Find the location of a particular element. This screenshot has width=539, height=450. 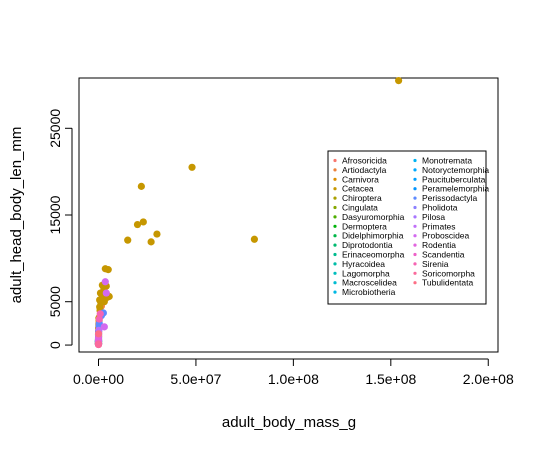

legend-label: Carnivora is located at coordinates (360, 179).